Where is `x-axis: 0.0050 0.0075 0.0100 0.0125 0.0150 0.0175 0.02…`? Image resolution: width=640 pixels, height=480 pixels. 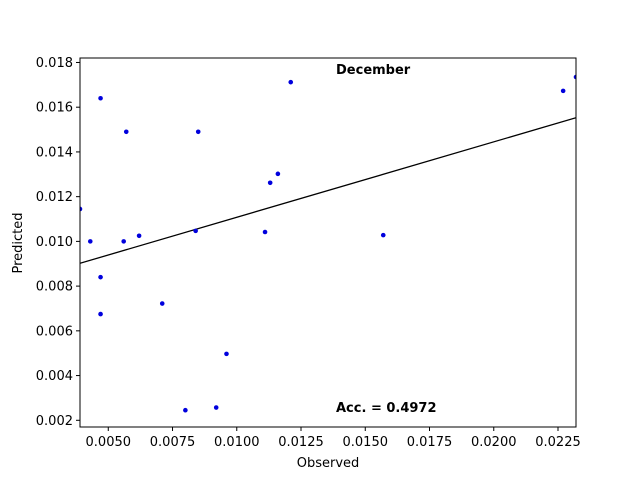 x-axis: 0.0050 0.0075 0.0100 0.0125 0.0150 0.0175 0.02… is located at coordinates (333, 438).